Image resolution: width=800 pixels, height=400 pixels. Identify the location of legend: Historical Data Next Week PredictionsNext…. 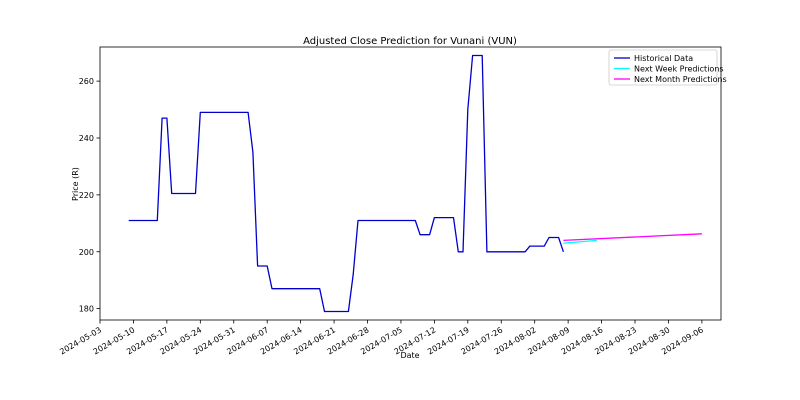
(667, 67).